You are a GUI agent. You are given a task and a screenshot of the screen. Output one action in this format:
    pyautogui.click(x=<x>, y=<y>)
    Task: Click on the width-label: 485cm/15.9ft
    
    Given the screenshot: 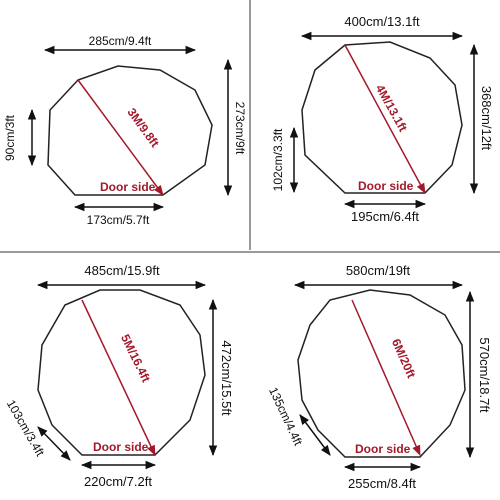 What is the action you would take?
    pyautogui.click(x=122, y=270)
    